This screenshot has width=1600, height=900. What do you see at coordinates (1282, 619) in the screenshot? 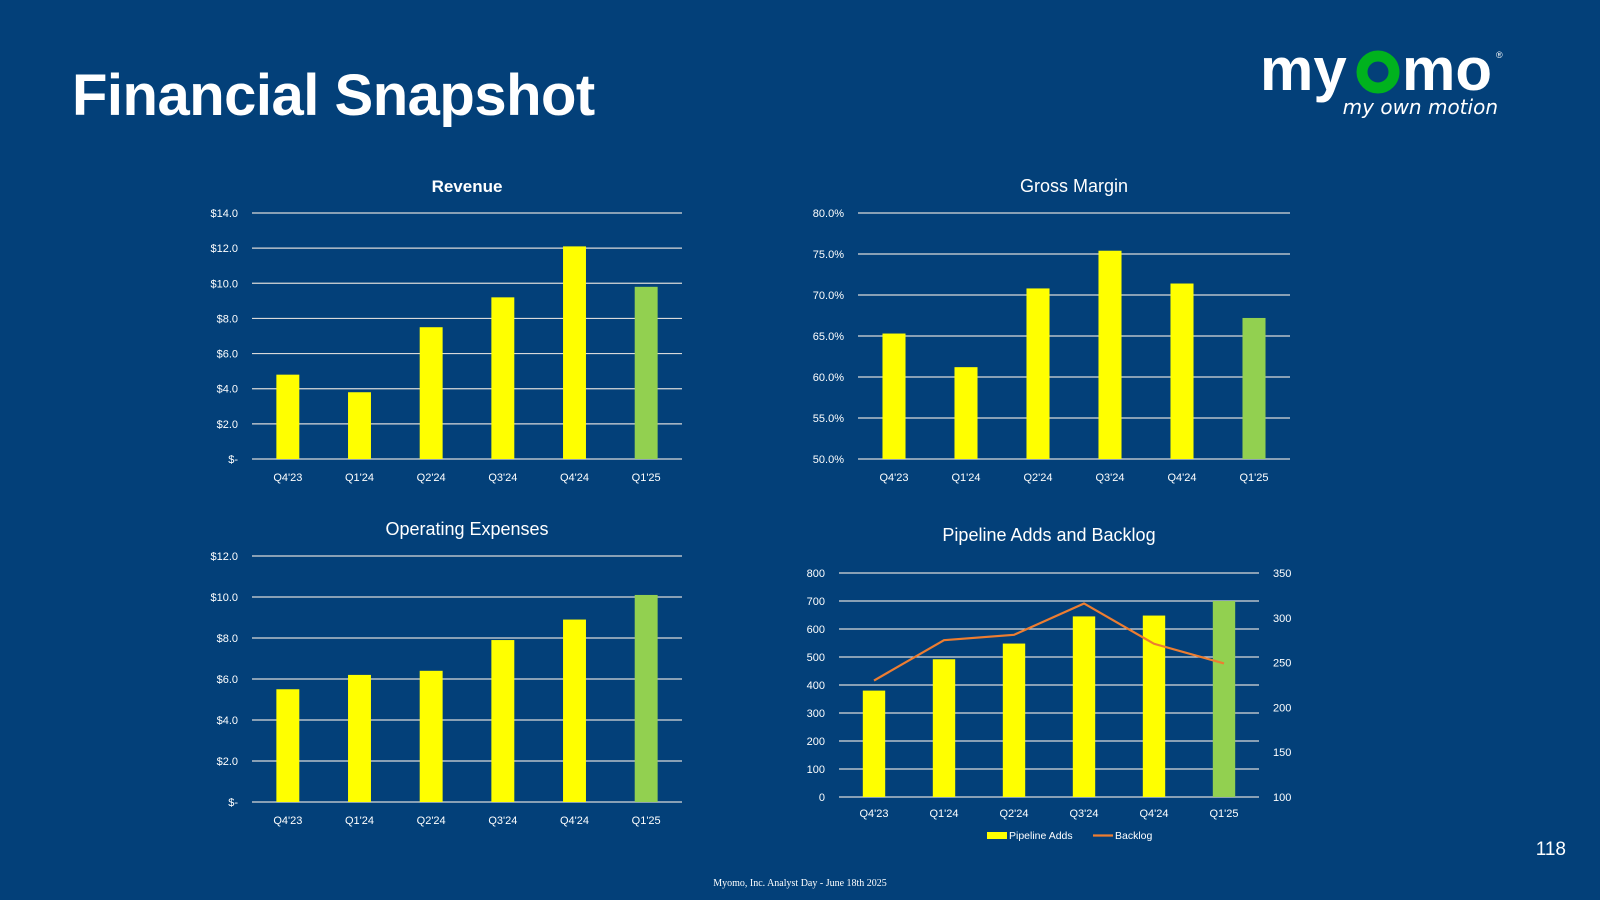
I see `y2-tick-label: 300` at bounding box center [1282, 619].